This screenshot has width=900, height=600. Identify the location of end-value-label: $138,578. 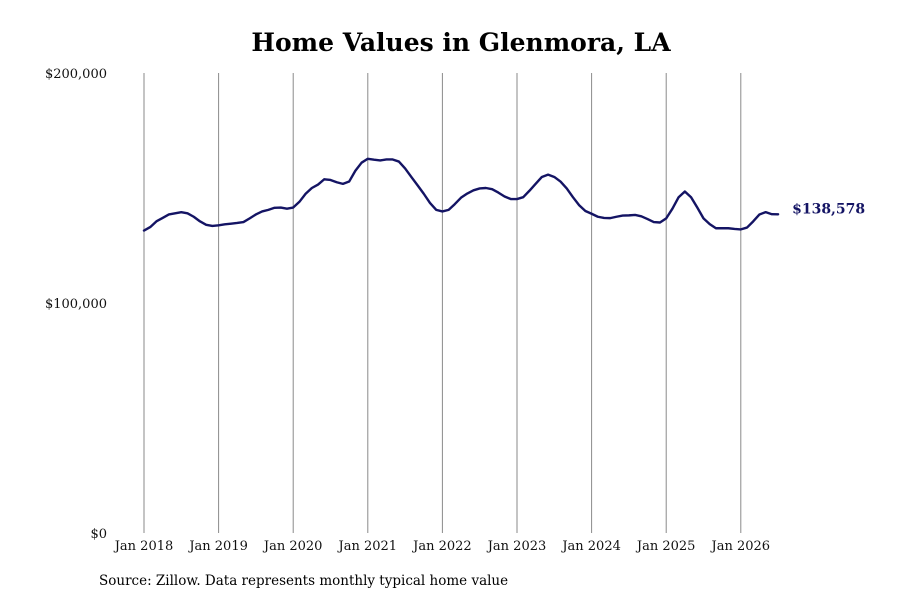
(828, 209).